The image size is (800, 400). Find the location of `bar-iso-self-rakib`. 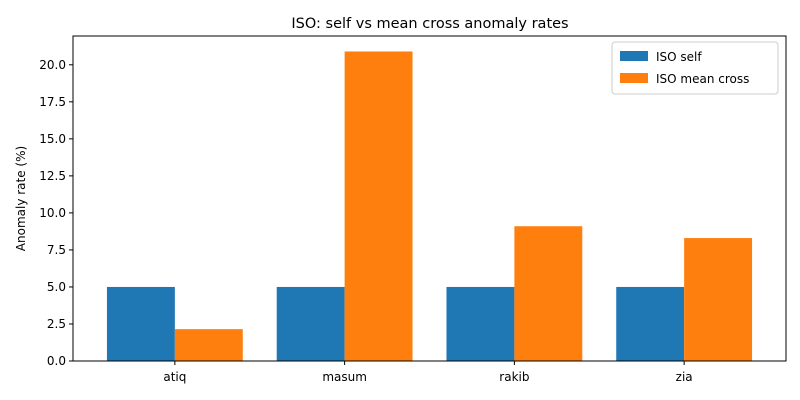

bar-iso-self-rakib is located at coordinates (480, 323).